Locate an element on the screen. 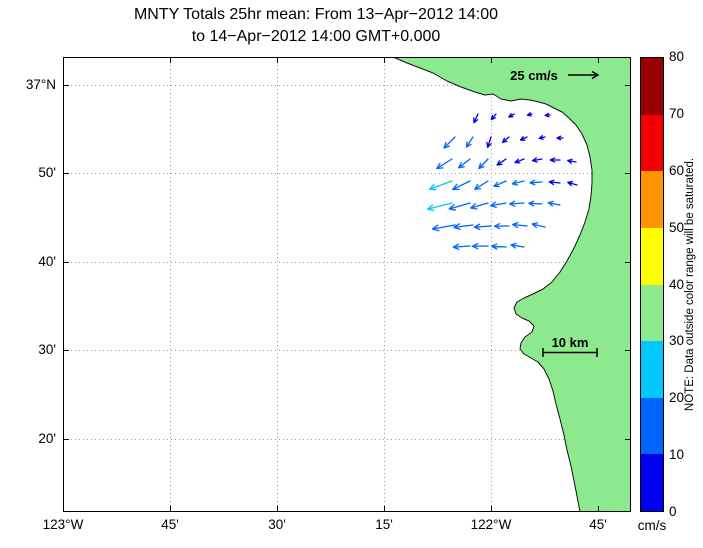 This screenshot has width=703, height=548. x-tick-label: 30' is located at coordinates (277, 524).